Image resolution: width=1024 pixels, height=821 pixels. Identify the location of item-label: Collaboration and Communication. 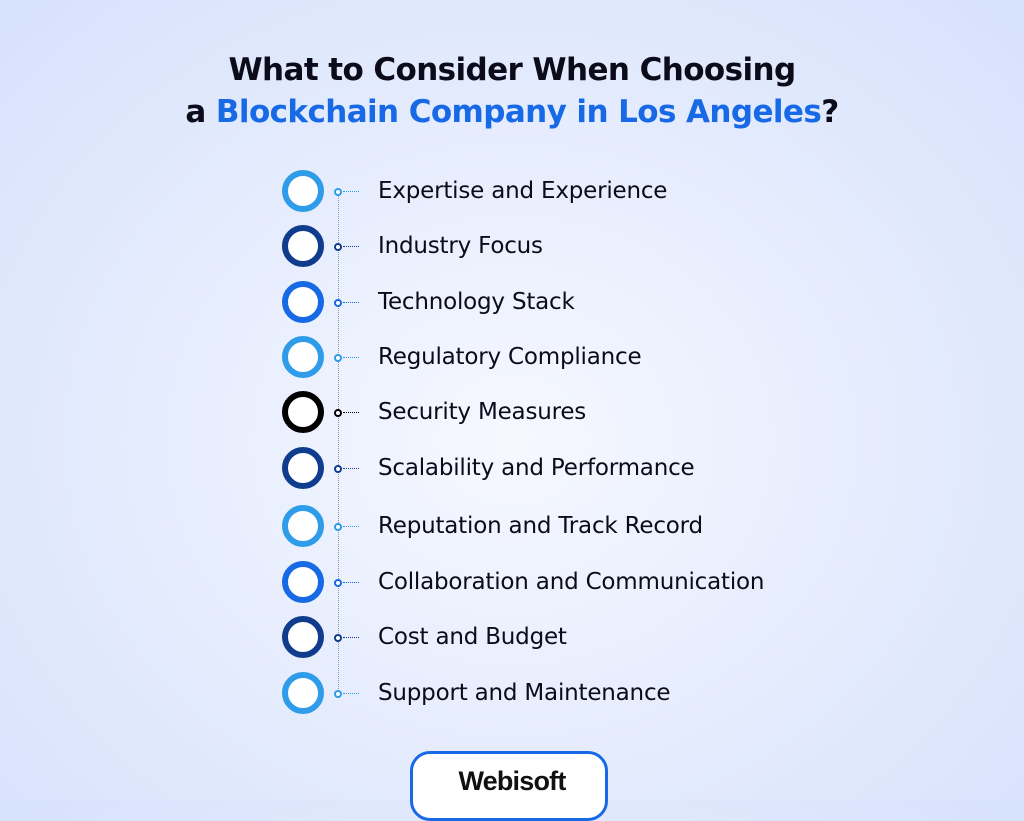
(571, 582).